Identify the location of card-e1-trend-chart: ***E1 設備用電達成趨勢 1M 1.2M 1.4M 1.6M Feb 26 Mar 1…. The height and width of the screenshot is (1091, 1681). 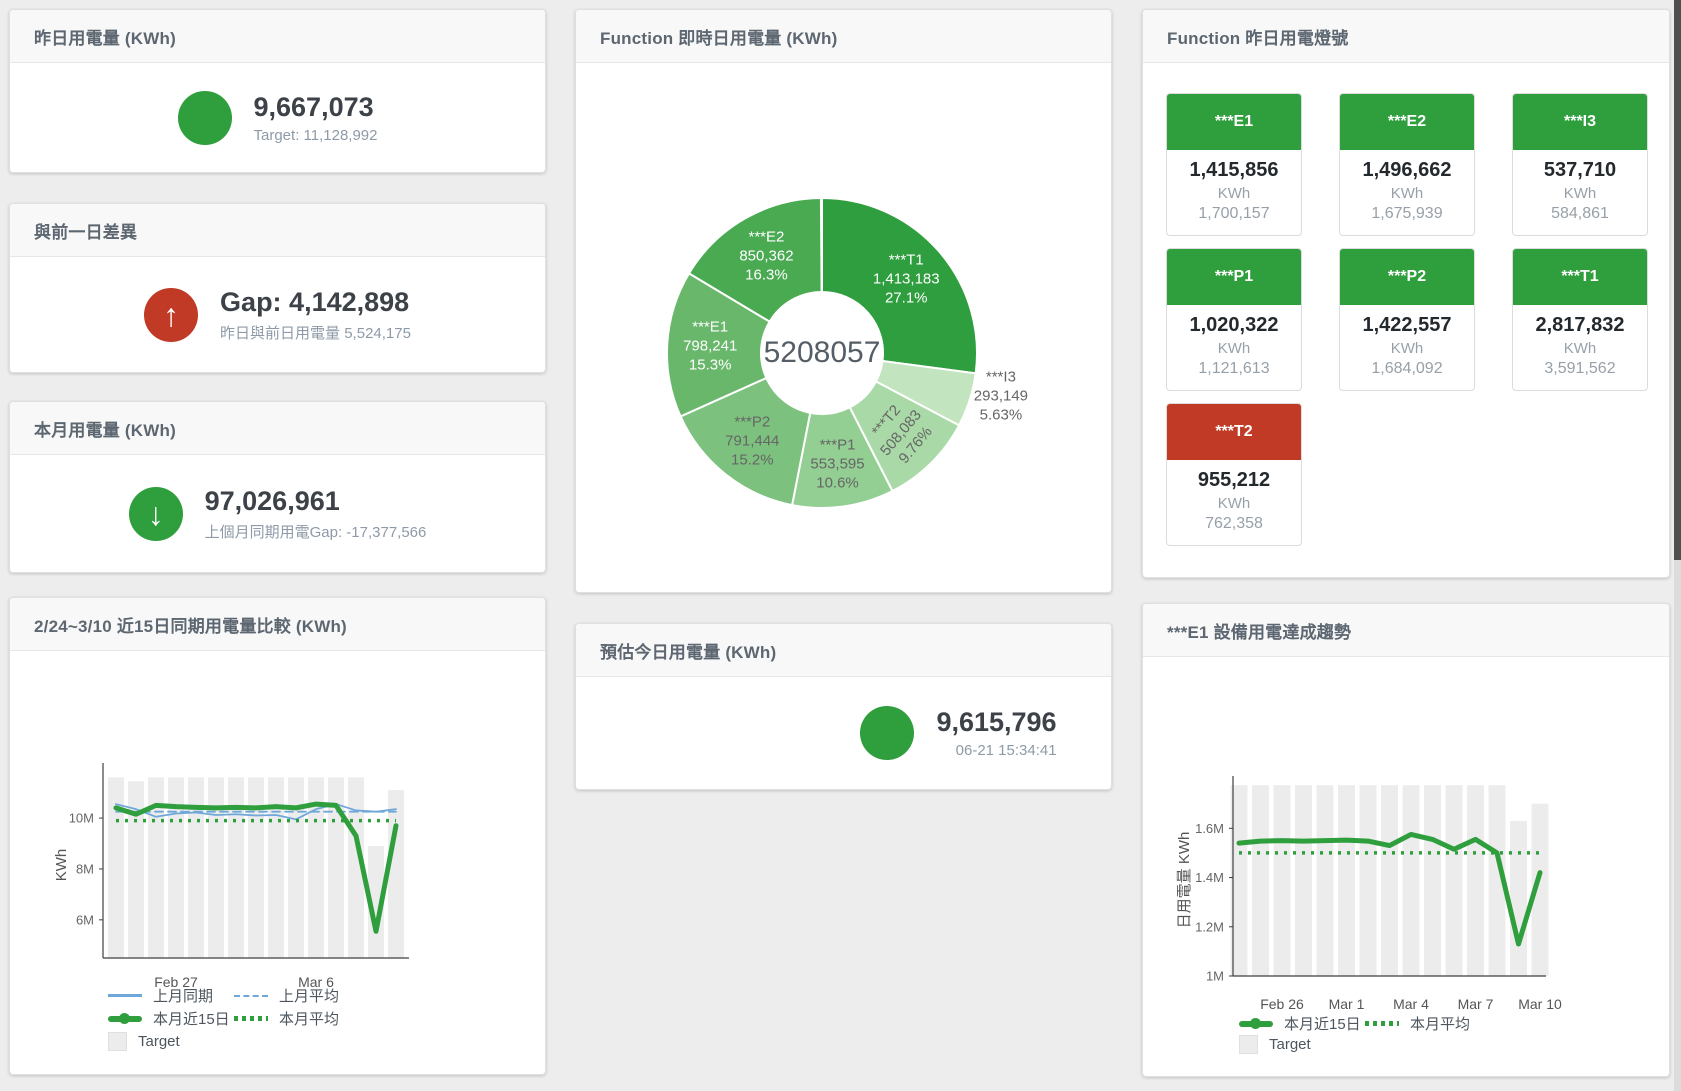
(1406, 840).